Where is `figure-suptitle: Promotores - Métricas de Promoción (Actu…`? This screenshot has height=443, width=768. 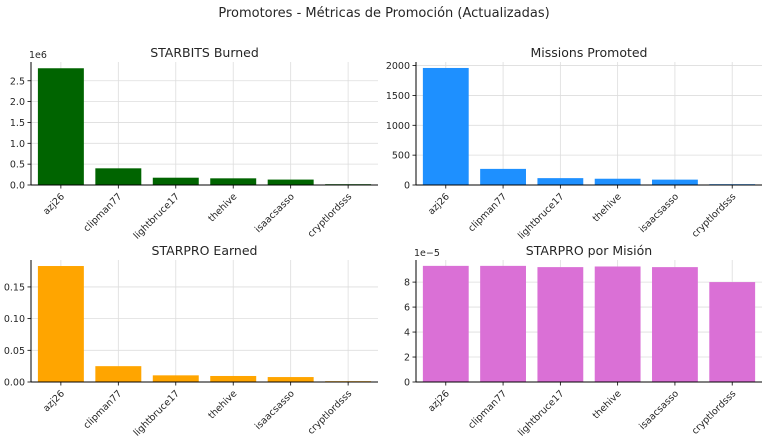 figure-suptitle: Promotores - Métricas de Promoción (Actu… is located at coordinates (383, 13).